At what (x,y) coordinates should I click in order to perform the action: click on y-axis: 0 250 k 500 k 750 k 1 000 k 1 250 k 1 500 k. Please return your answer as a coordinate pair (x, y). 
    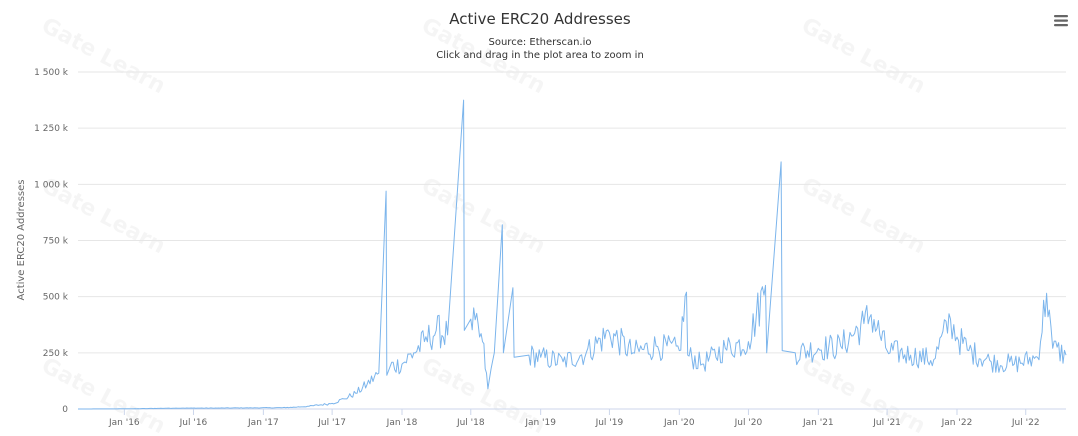
    Looking at the image, I should click on (51, 241).